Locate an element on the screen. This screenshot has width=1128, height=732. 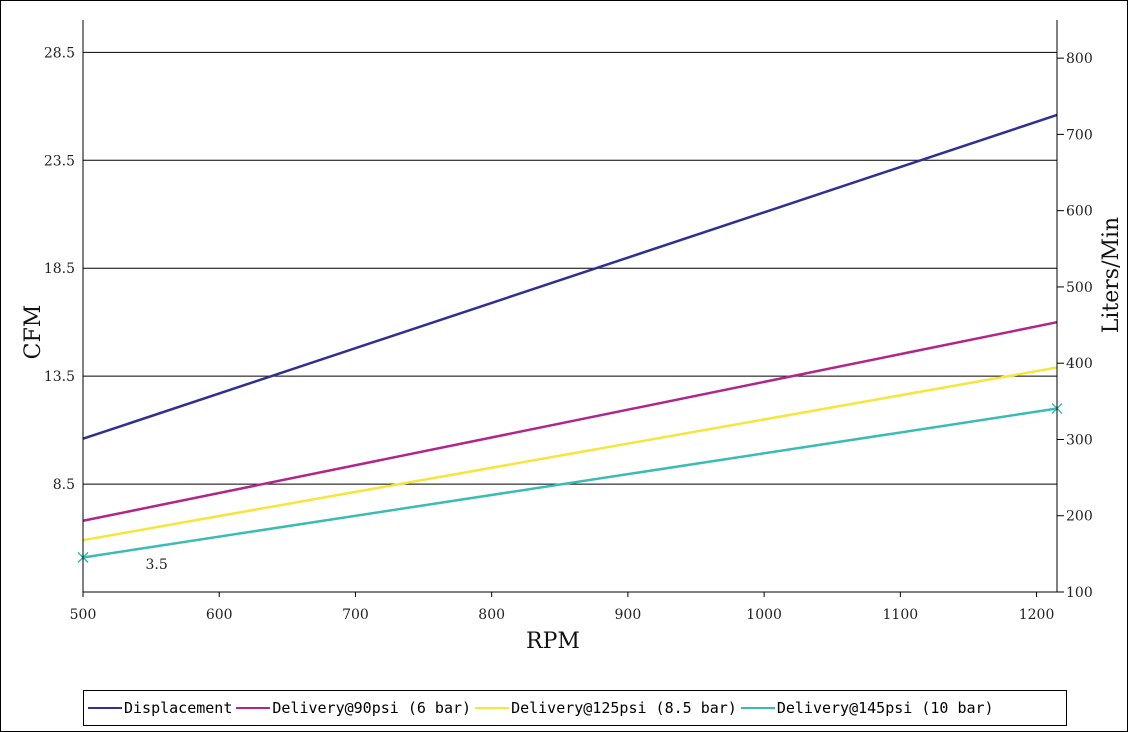
y2-tick-label: 300 is located at coordinates (1079, 440).